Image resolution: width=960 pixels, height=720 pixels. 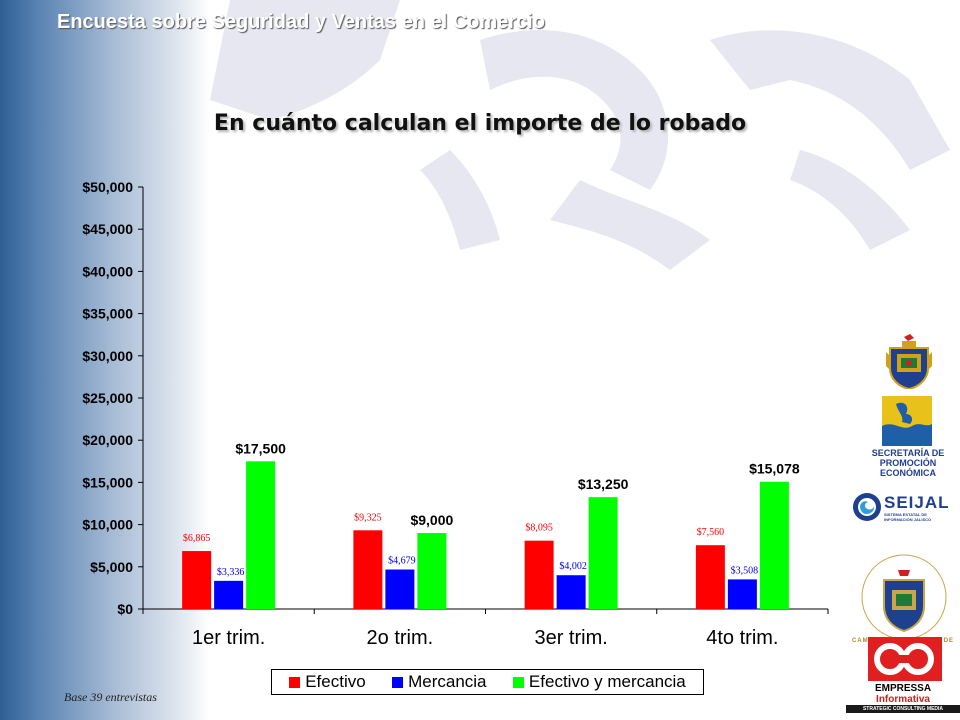 I want to click on seijal-name: SEIJAL, so click(x=917, y=502).